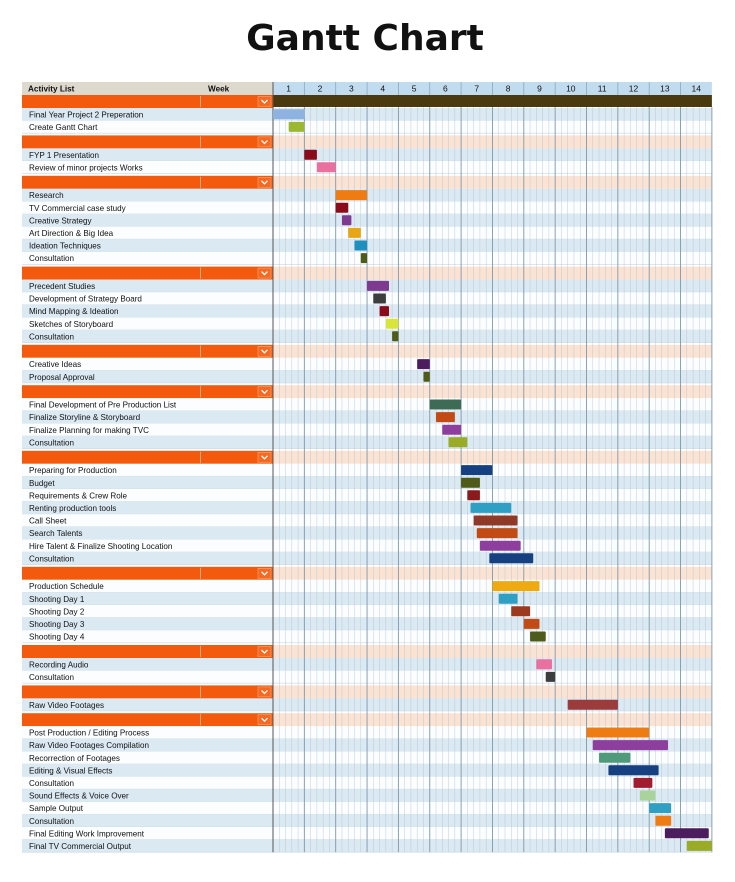  Describe the element at coordinates (70, 770) in the screenshot. I see `task-label: Editing & Visual Effects` at that location.